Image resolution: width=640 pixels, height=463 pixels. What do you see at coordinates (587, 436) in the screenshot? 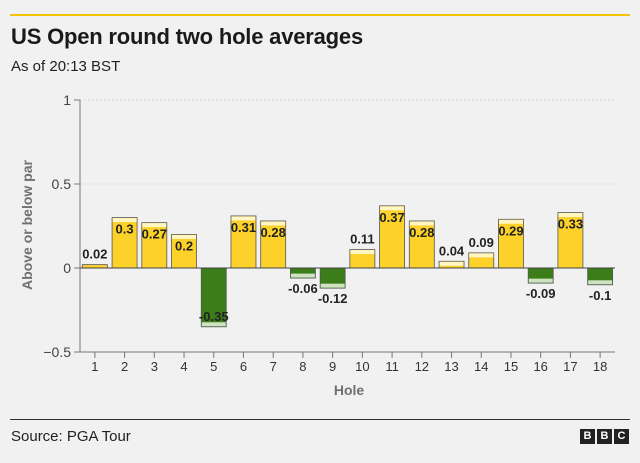
I see `bbc-logo-block-1: B` at bounding box center [587, 436].